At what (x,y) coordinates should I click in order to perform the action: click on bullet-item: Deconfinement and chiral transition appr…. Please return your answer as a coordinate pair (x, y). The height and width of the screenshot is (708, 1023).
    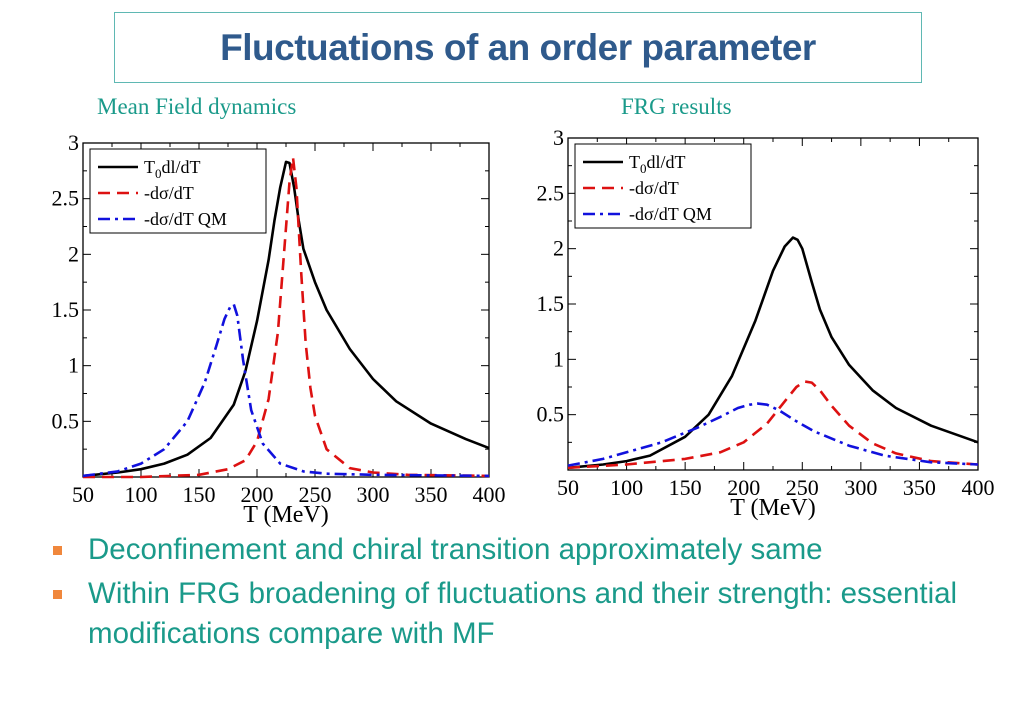
    Looking at the image, I should click on (532, 550).